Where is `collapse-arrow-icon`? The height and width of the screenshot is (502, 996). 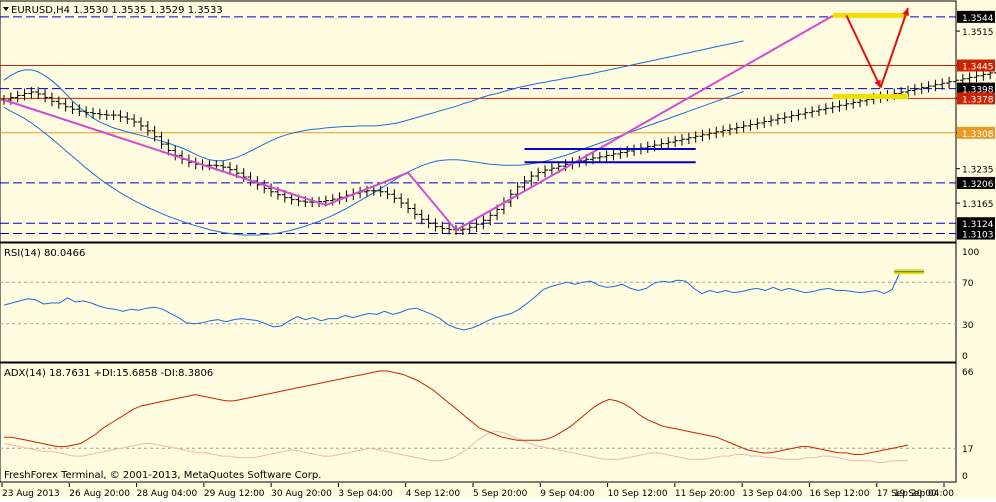
collapse-arrow-icon is located at coordinates (6, 9).